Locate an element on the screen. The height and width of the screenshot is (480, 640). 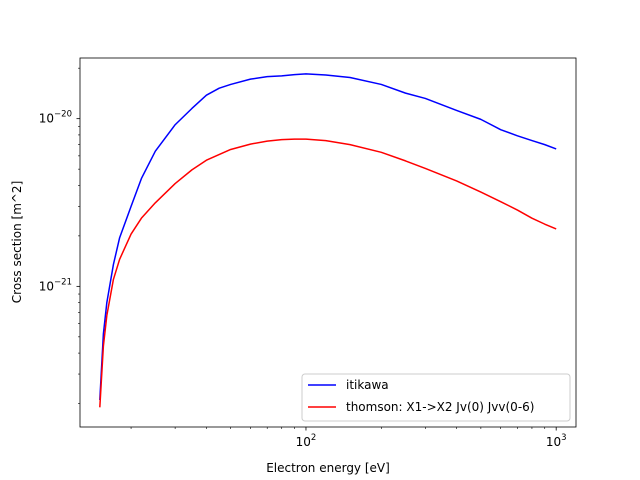
legend-label-thomson: thomson: X1->X2 Jv(0) Jvv(0-6) is located at coordinates (440, 407).